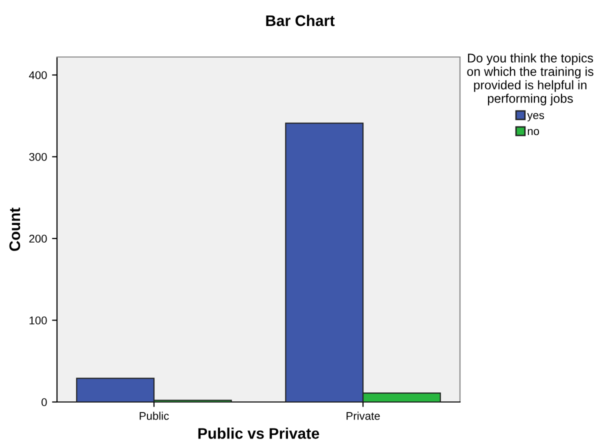  Describe the element at coordinates (535, 117) in the screenshot. I see `legend-label: yes` at that location.